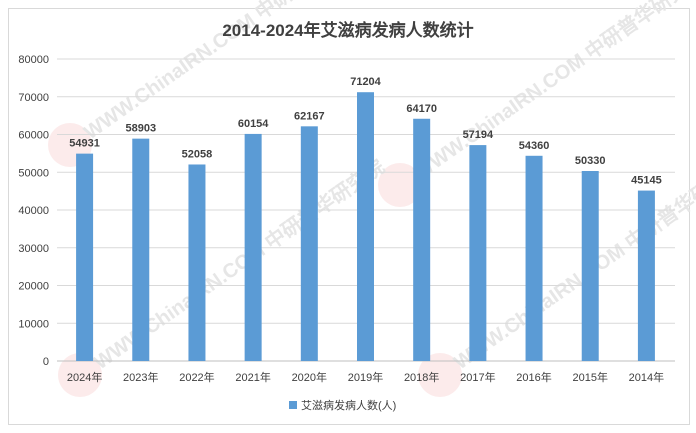  Describe the element at coordinates (252, 377) in the screenshot. I see `x-tick-label: 2021年` at that location.